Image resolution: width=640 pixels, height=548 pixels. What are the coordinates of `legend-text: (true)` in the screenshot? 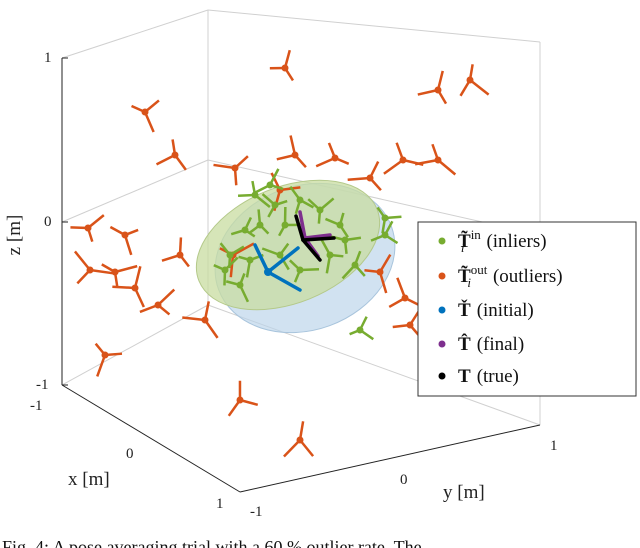 It's located at (498, 376).